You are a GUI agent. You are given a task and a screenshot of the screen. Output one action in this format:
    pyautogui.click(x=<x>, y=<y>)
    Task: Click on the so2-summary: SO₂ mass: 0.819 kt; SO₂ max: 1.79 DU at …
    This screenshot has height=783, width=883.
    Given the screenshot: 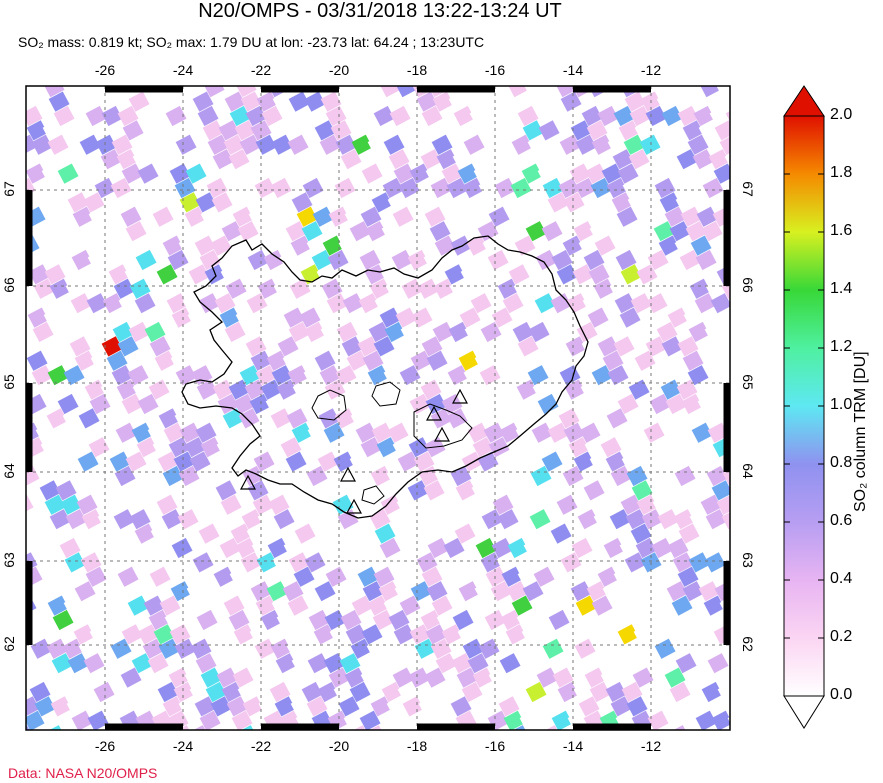 What is the action you would take?
    pyautogui.click(x=251, y=42)
    